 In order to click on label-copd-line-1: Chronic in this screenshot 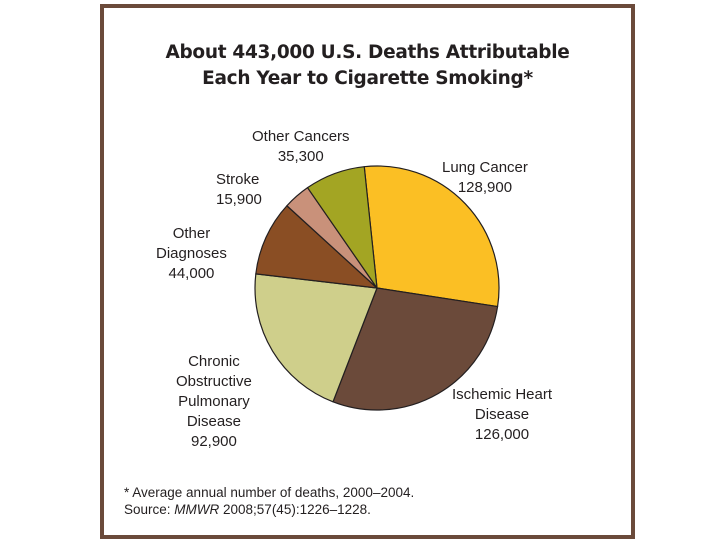, I will do `click(214, 361)`.